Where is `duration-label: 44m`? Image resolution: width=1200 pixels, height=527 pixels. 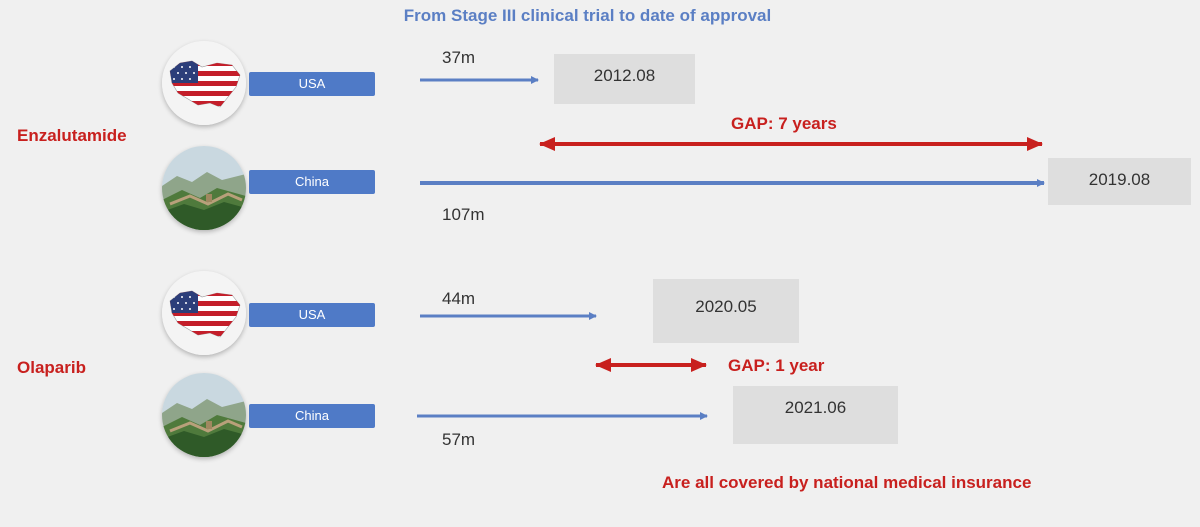 duration-label: 44m is located at coordinates (459, 298).